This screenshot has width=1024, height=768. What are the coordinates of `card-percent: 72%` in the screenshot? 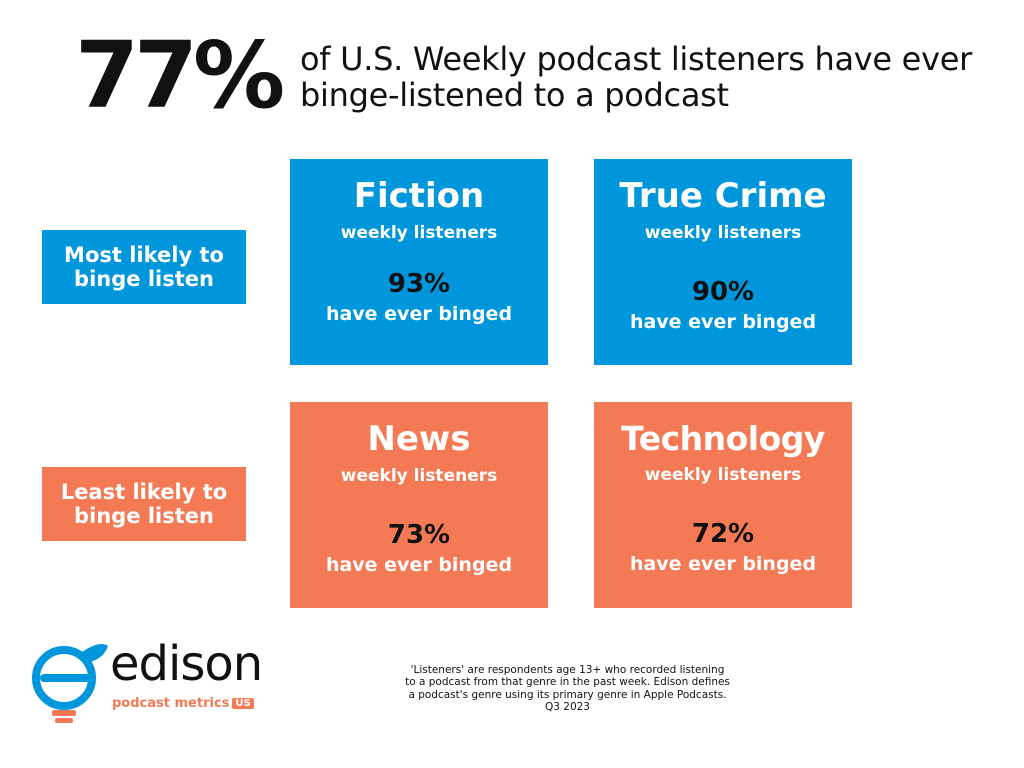 It's located at (723, 534).